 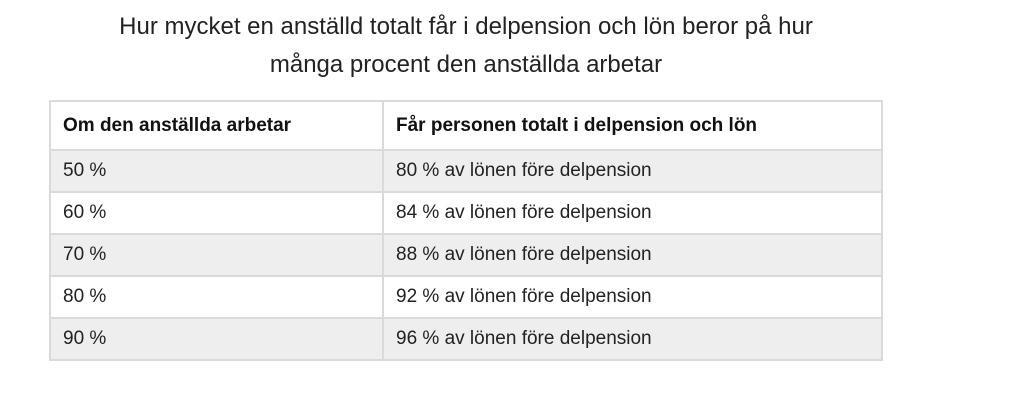 What do you see at coordinates (216, 255) in the screenshot?
I see `cell-work-percentage: 70 %` at bounding box center [216, 255].